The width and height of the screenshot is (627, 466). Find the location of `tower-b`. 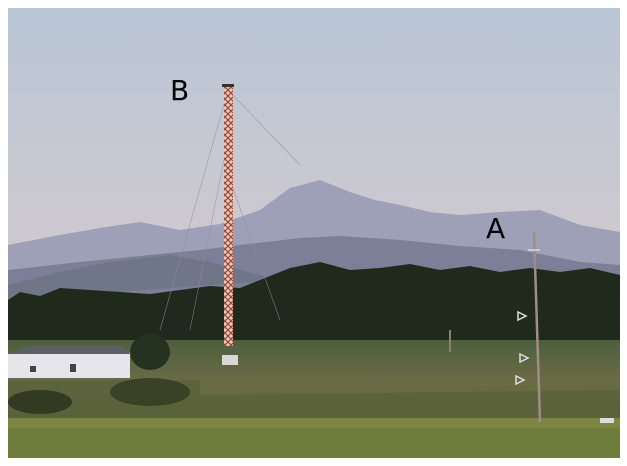

tower-b is located at coordinates (228, 215).